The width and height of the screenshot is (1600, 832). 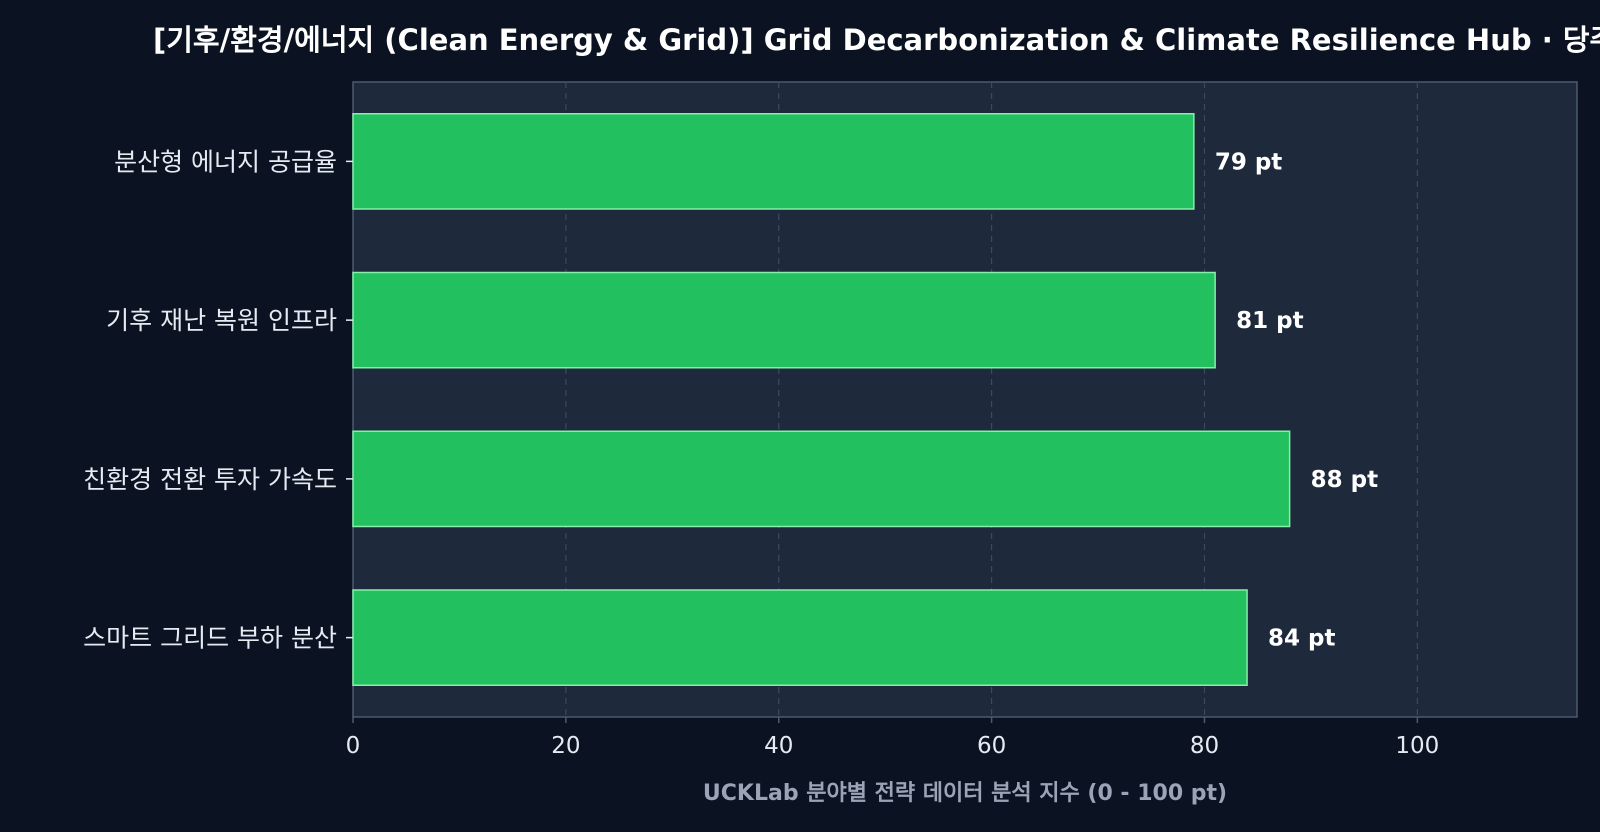 What do you see at coordinates (210, 638) in the screenshot?
I see `category-label: 스마트 그리드 부하 분산` at bounding box center [210, 638].